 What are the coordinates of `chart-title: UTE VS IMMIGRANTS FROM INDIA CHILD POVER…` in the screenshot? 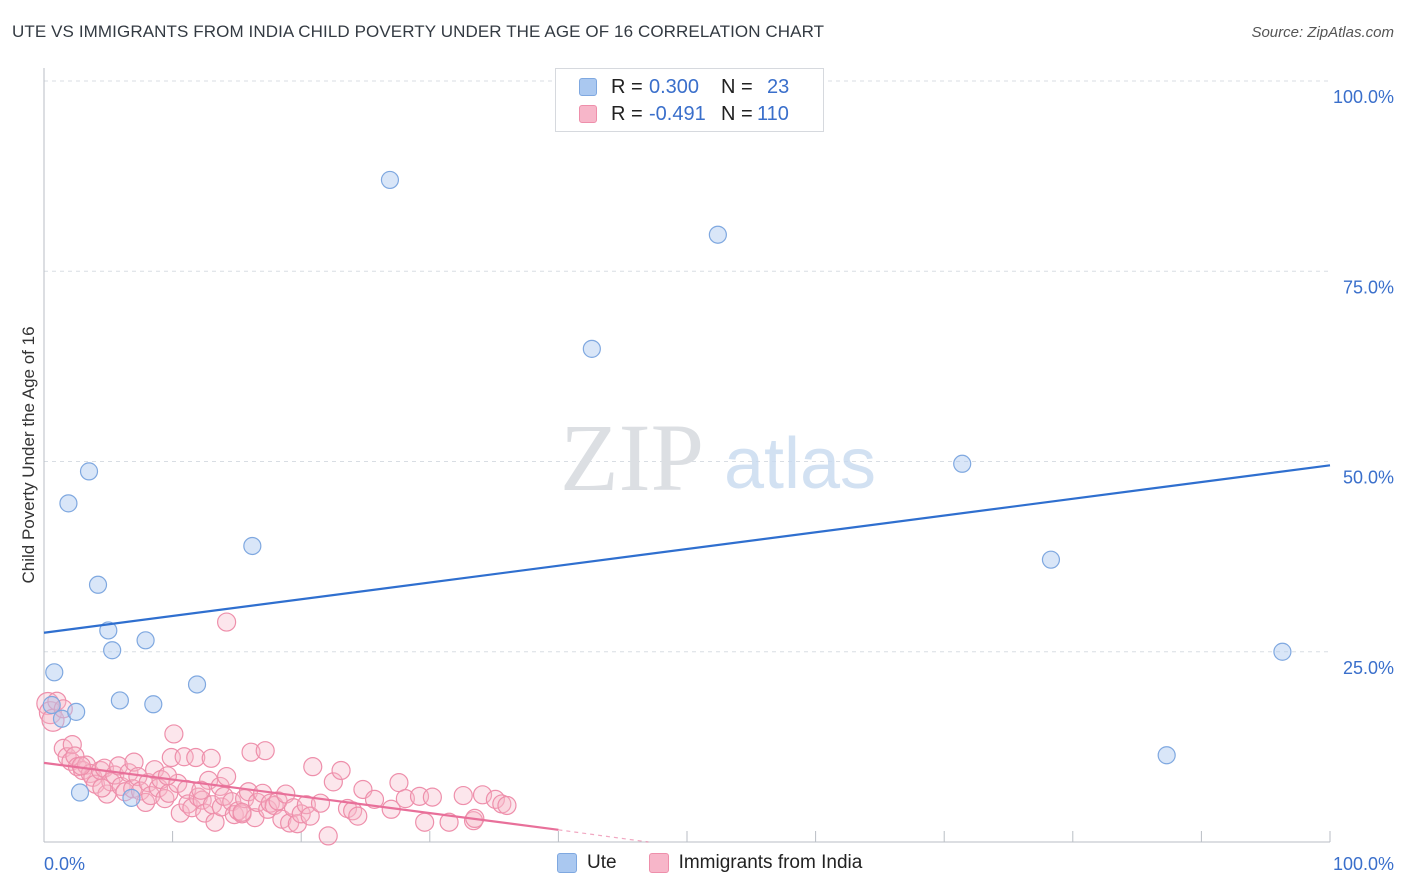 It's located at (418, 31).